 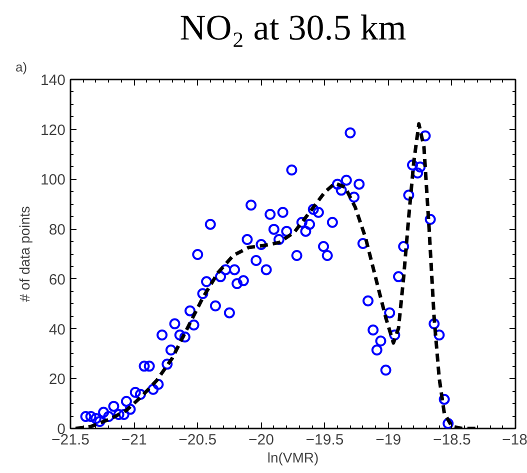 I want to click on text: a), so click(x=22, y=67).